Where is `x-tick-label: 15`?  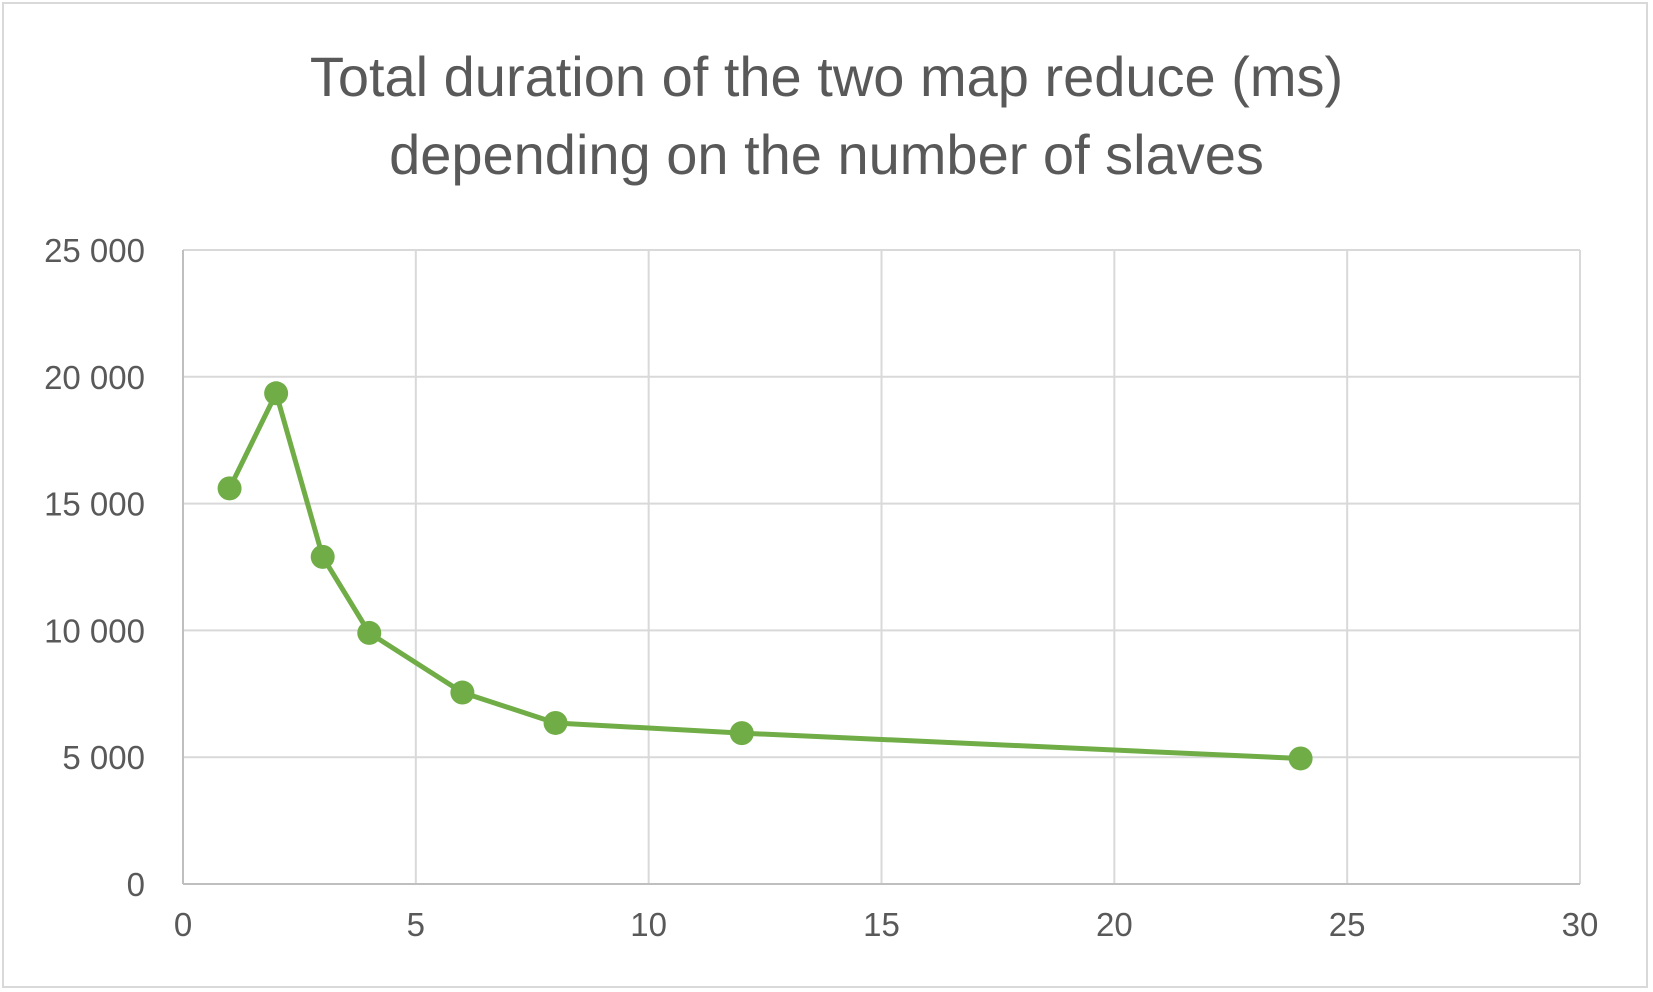
x-tick-label: 15 is located at coordinates (881, 924).